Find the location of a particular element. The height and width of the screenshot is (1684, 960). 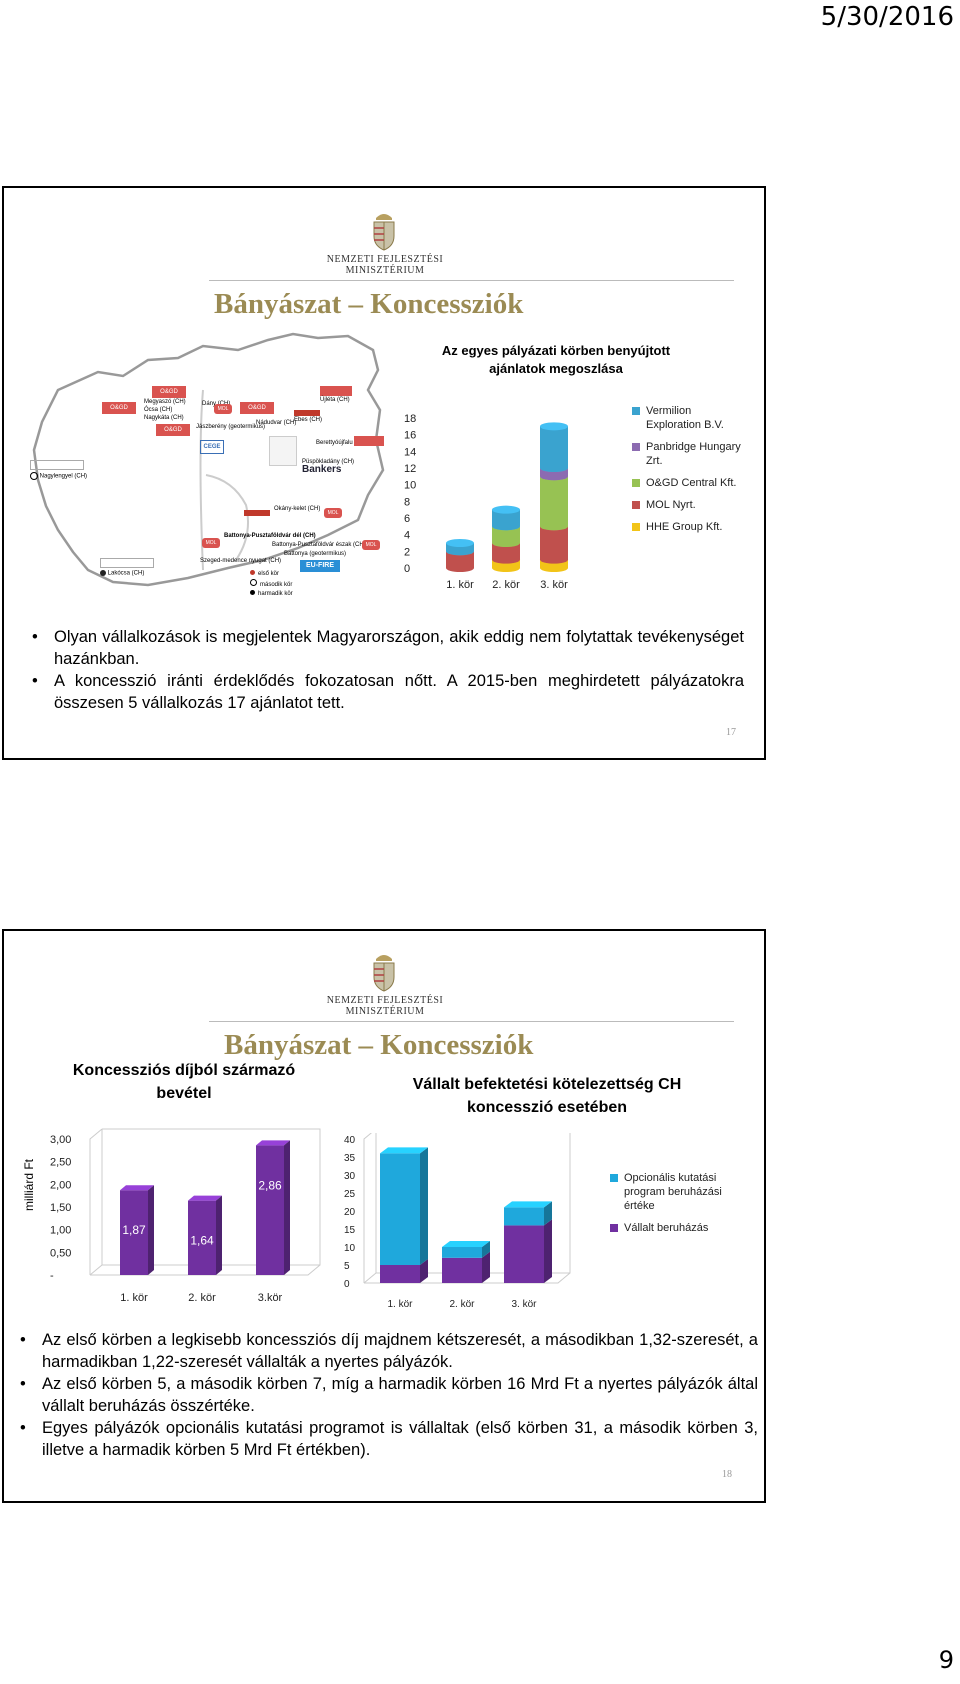

slide-number: 17 is located at coordinates (731, 732).